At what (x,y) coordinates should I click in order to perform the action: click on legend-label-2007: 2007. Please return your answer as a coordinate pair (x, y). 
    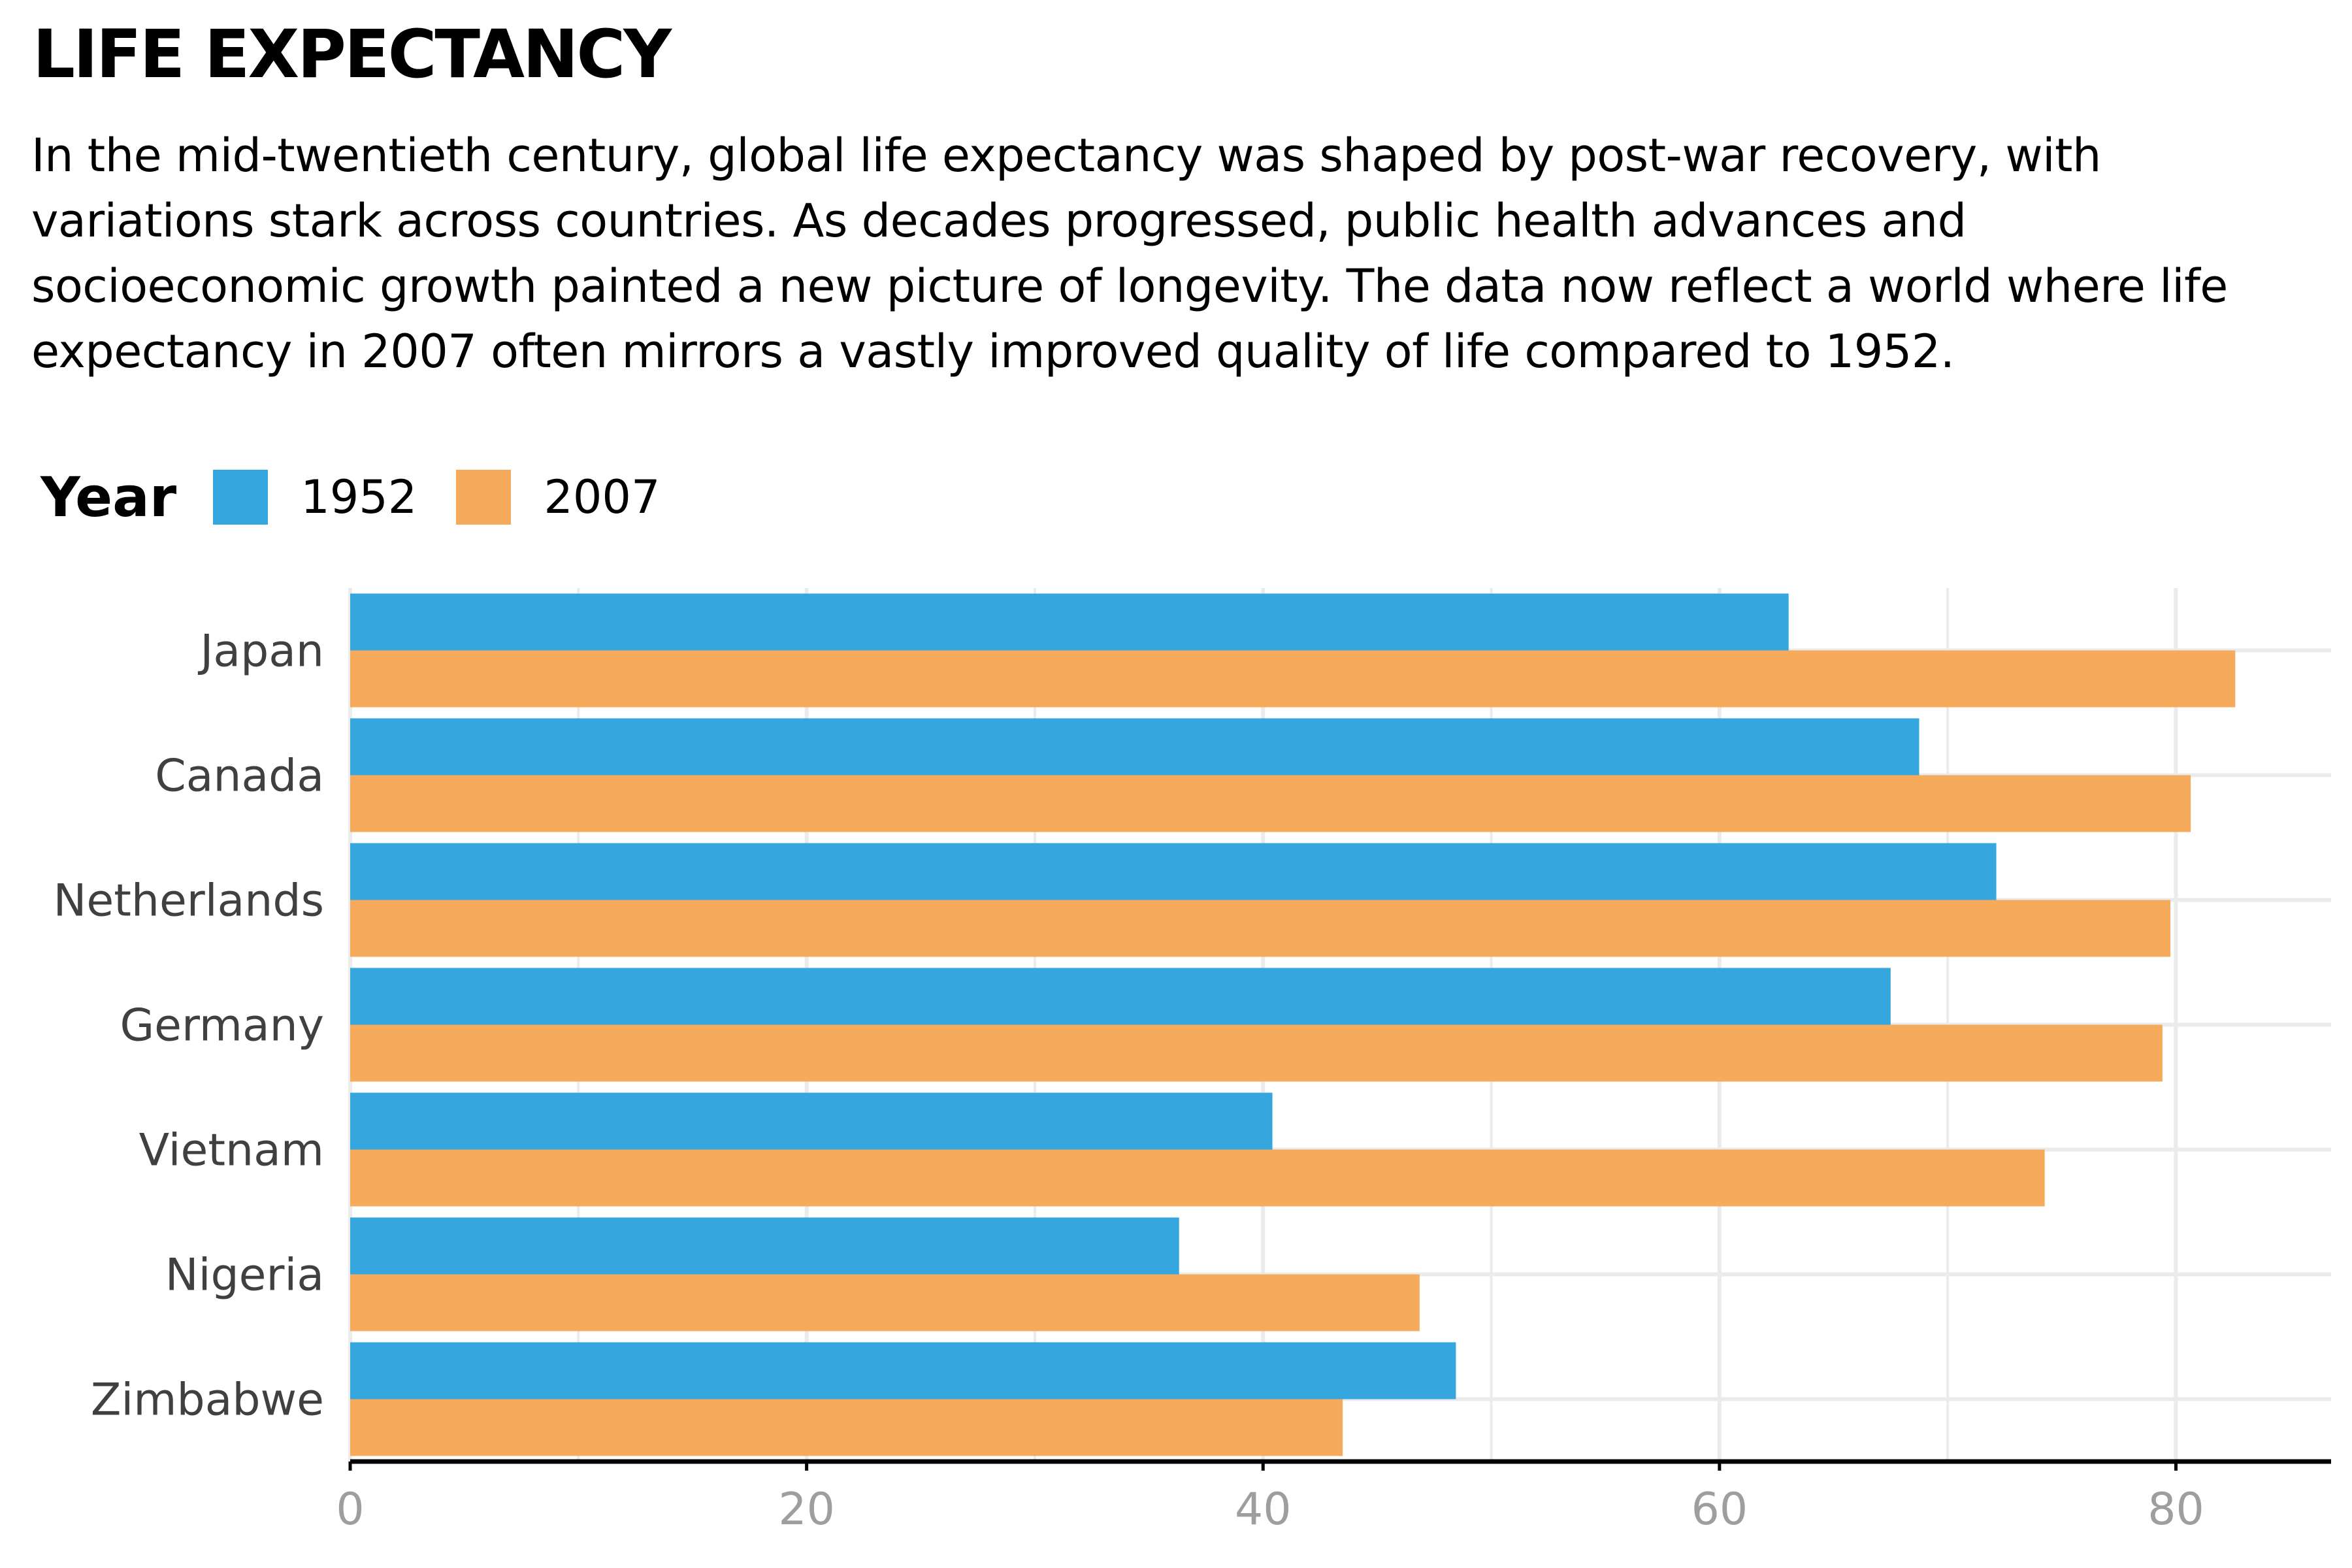
    Looking at the image, I should click on (602, 497).